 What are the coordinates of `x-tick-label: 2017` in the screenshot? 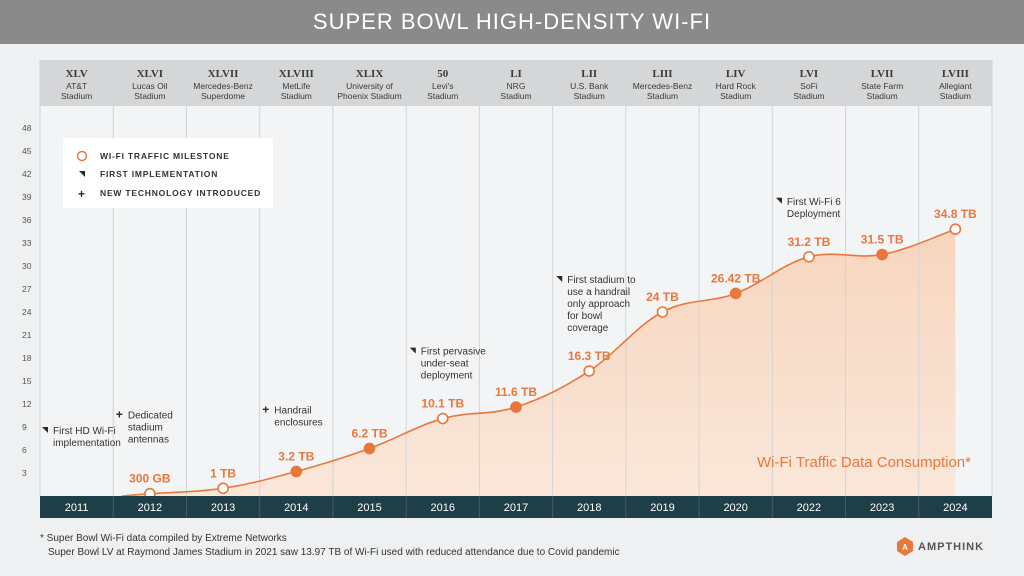 It's located at (516, 508).